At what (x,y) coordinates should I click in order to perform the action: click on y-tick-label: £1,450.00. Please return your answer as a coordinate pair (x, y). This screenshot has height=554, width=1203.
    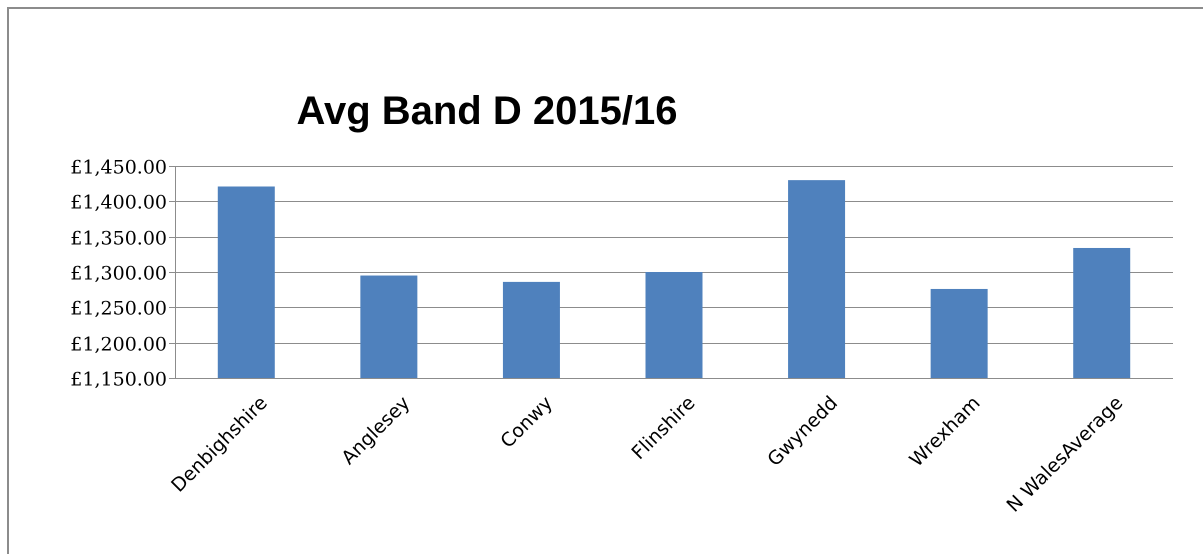
    Looking at the image, I should click on (118, 168).